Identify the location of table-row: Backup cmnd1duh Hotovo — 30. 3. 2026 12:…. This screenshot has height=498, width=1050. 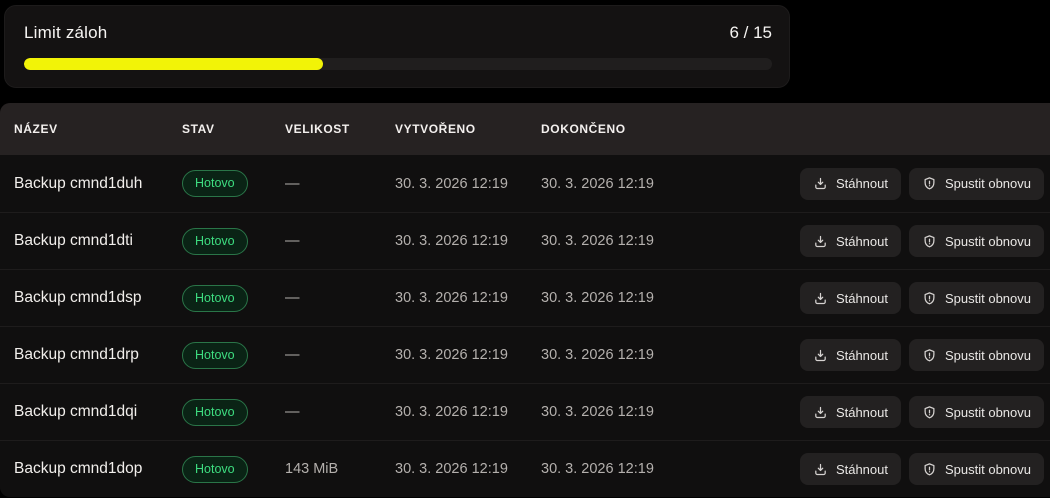
(525, 183).